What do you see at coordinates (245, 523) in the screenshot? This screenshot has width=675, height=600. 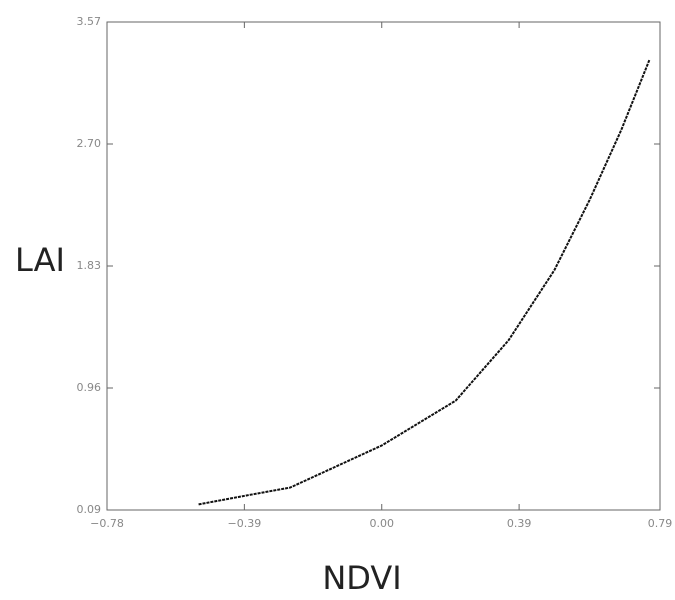 I see `x-tick-label: −0.39` at bounding box center [245, 523].